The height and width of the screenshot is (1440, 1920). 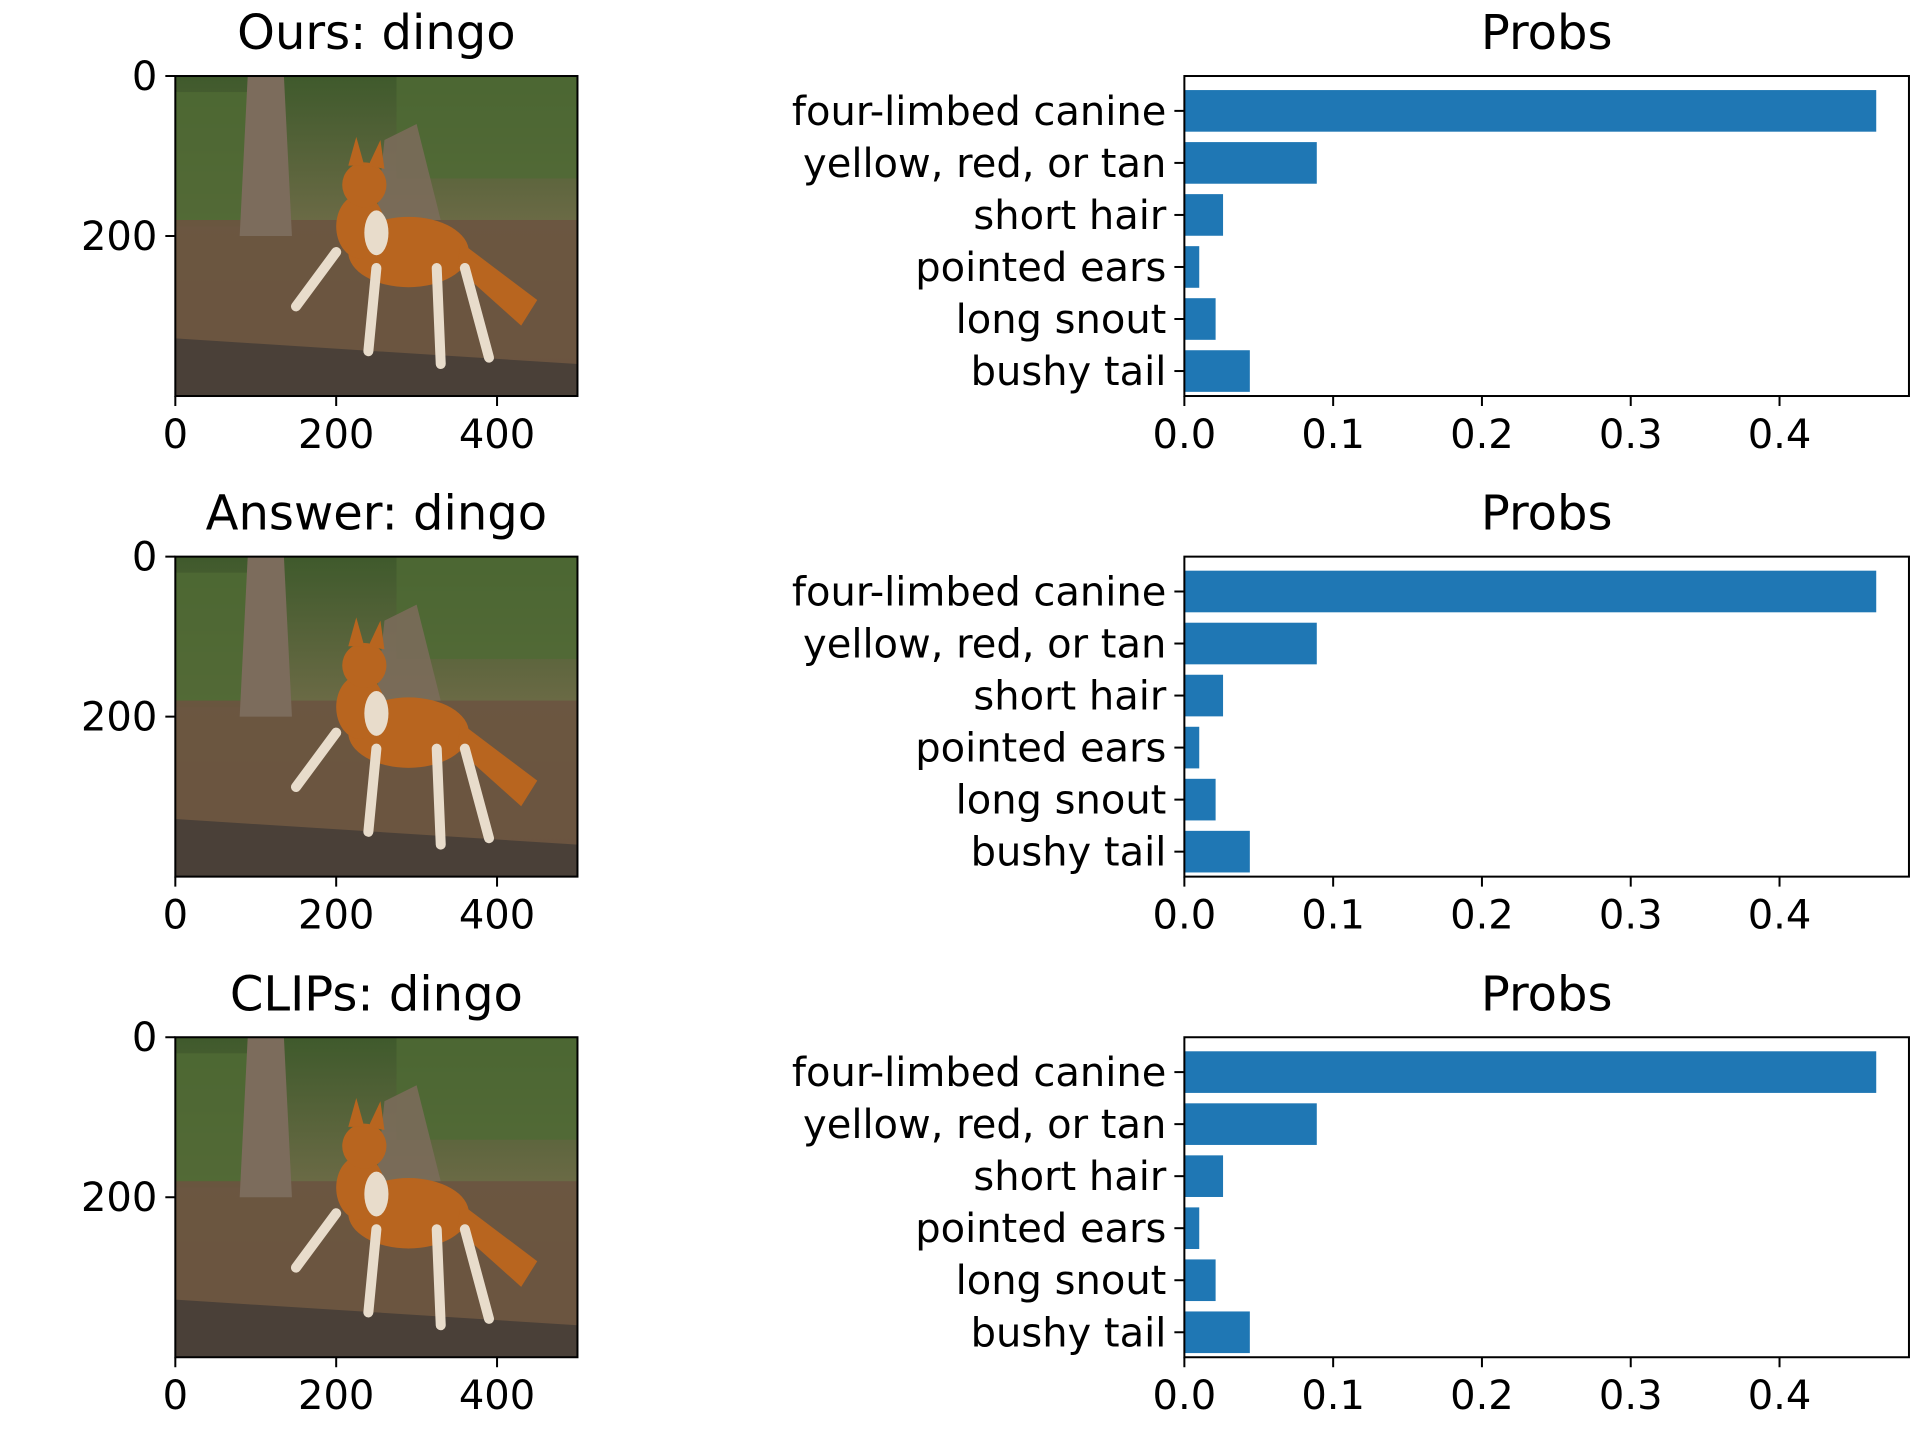 I want to click on dingo-tail, so click(x=497, y=1245).